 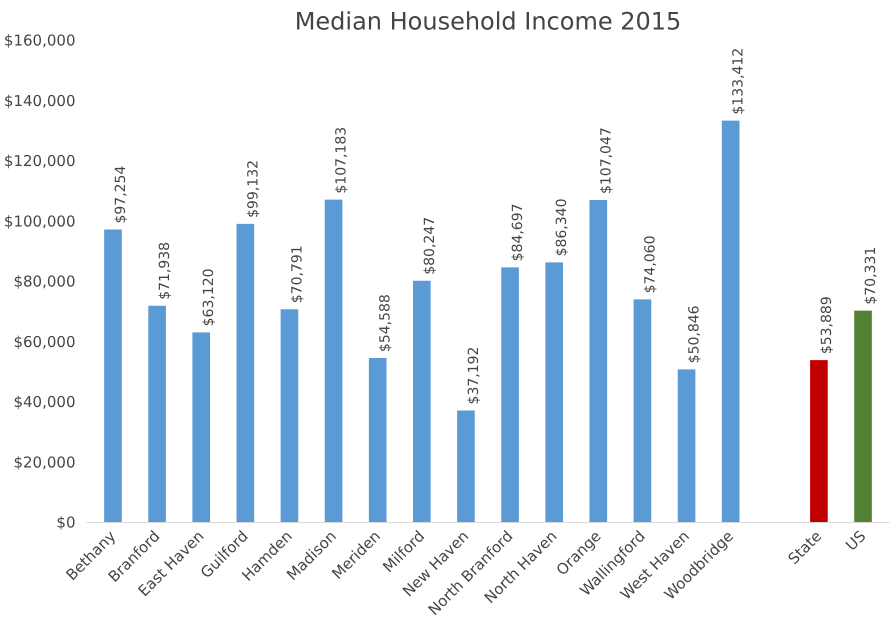 What do you see at coordinates (474, 375) in the screenshot?
I see `data-label: $37,192` at bounding box center [474, 375].